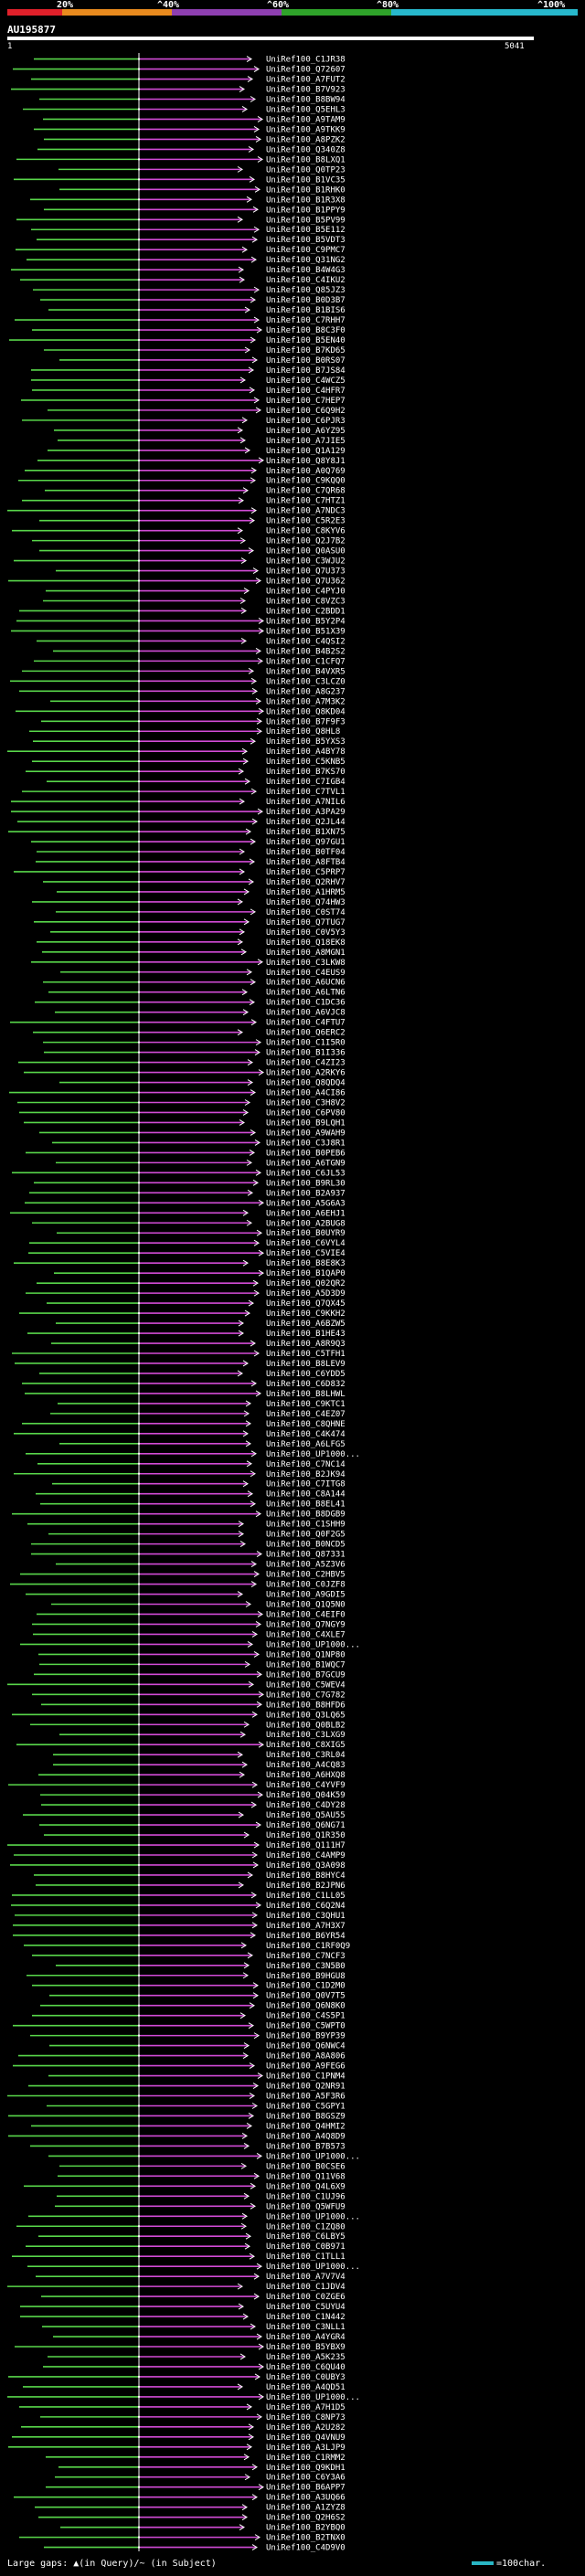  I want to click on hit-row: UniRef100_A7NIL6, so click(179, 802).